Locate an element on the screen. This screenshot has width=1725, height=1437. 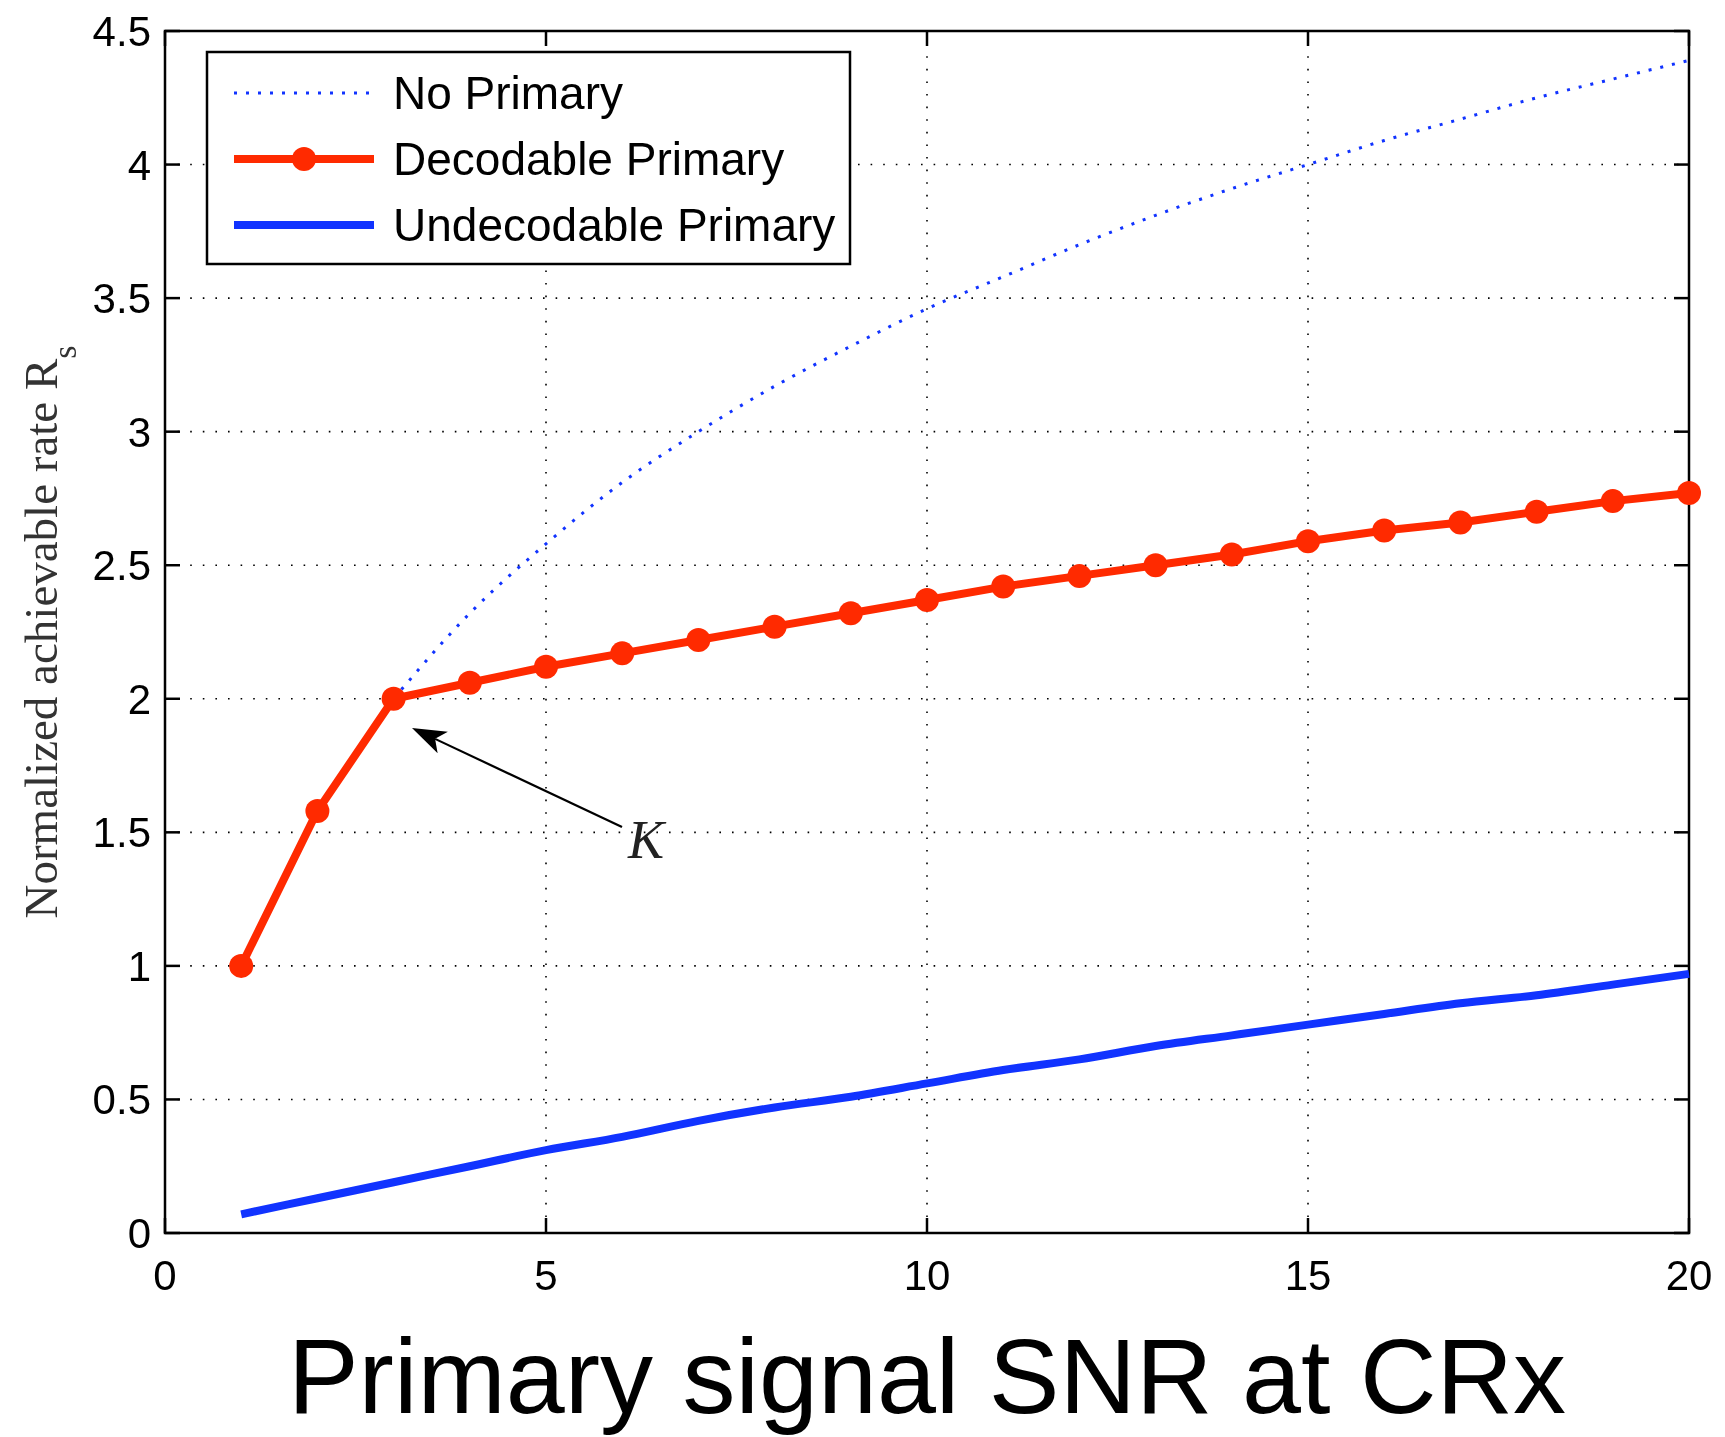
y-tick-label: 1 is located at coordinates (139, 966).